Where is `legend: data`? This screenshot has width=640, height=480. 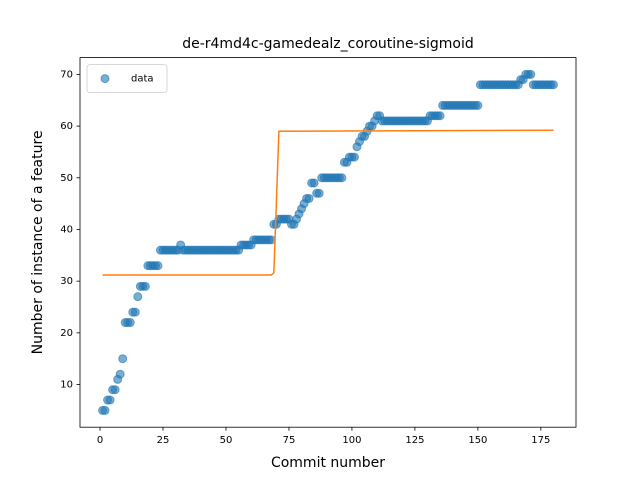
legend: data is located at coordinates (127, 78).